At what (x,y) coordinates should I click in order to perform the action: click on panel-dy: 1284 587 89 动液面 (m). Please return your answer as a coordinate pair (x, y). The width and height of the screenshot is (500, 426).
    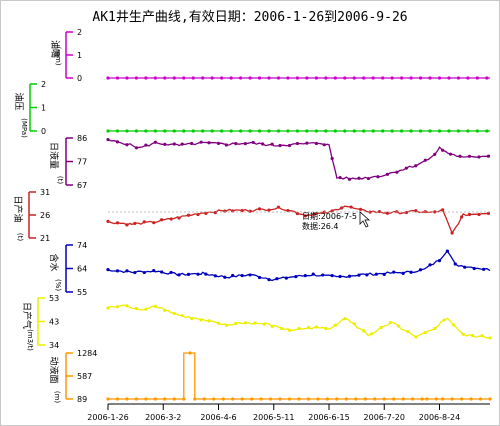
    Looking at the image, I should click on (270, 376).